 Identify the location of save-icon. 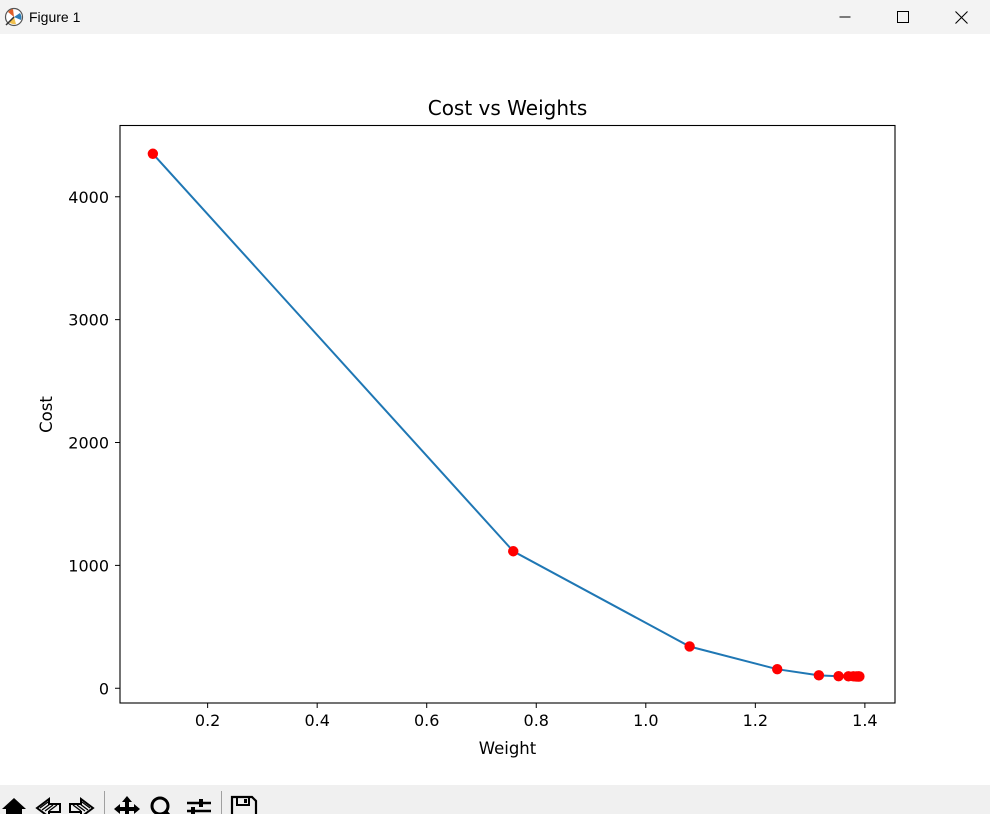
(244, 804).